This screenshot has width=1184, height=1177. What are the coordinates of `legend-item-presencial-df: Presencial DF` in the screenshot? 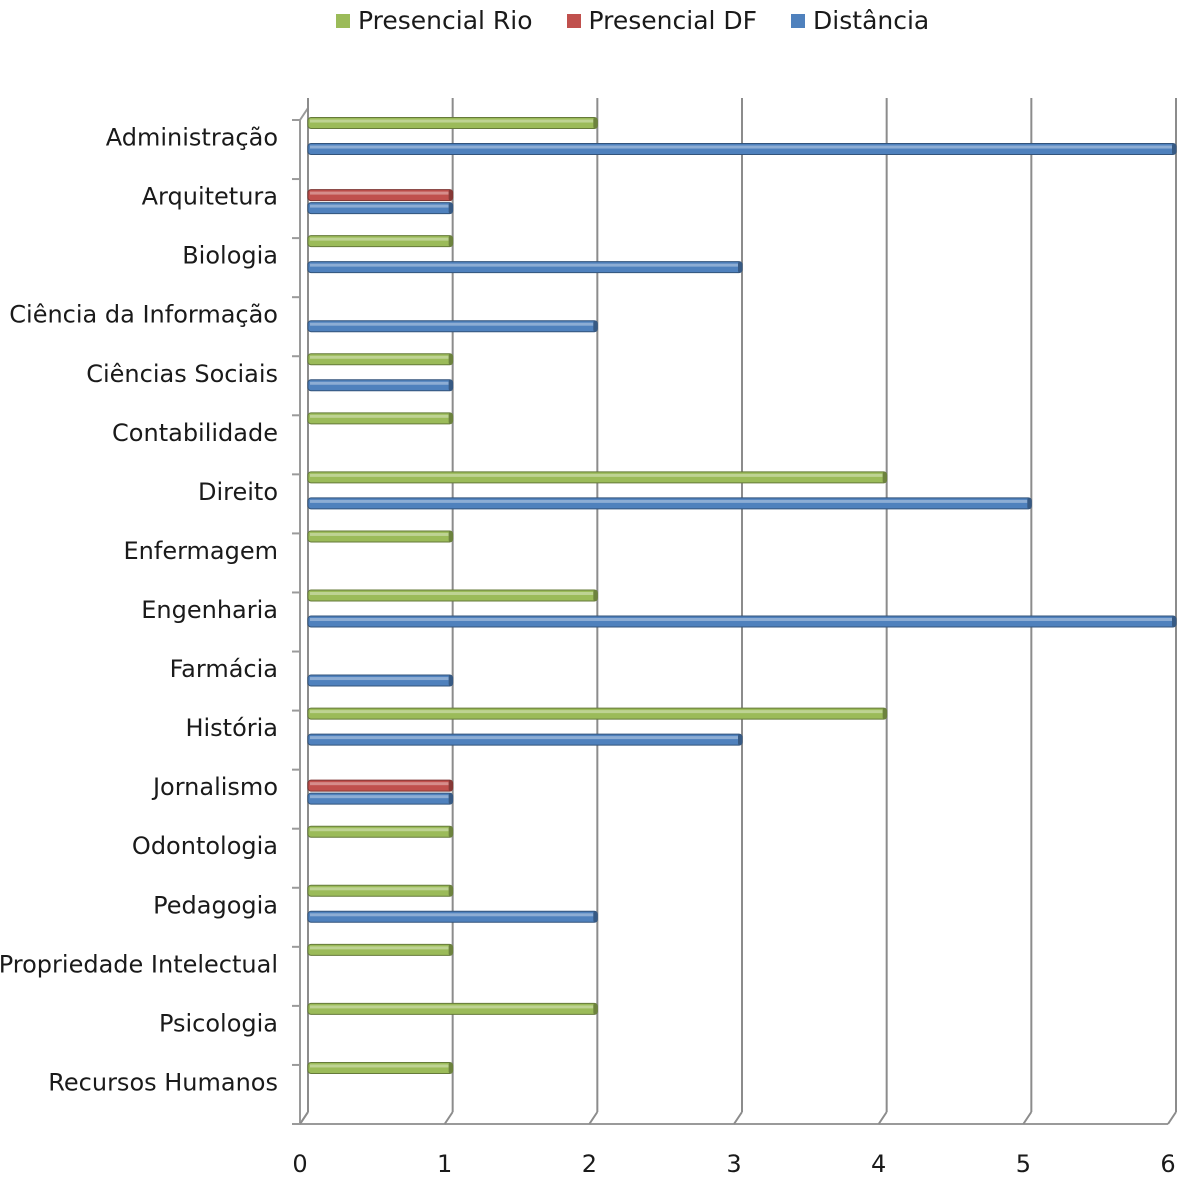 It's located at (662, 20).